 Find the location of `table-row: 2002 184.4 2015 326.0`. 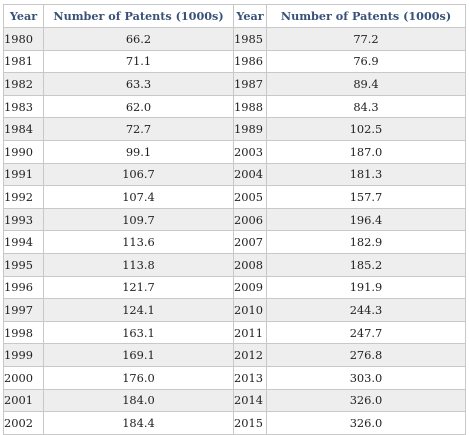

table-row: 2002 184.4 2015 326.0 is located at coordinates (234, 423).